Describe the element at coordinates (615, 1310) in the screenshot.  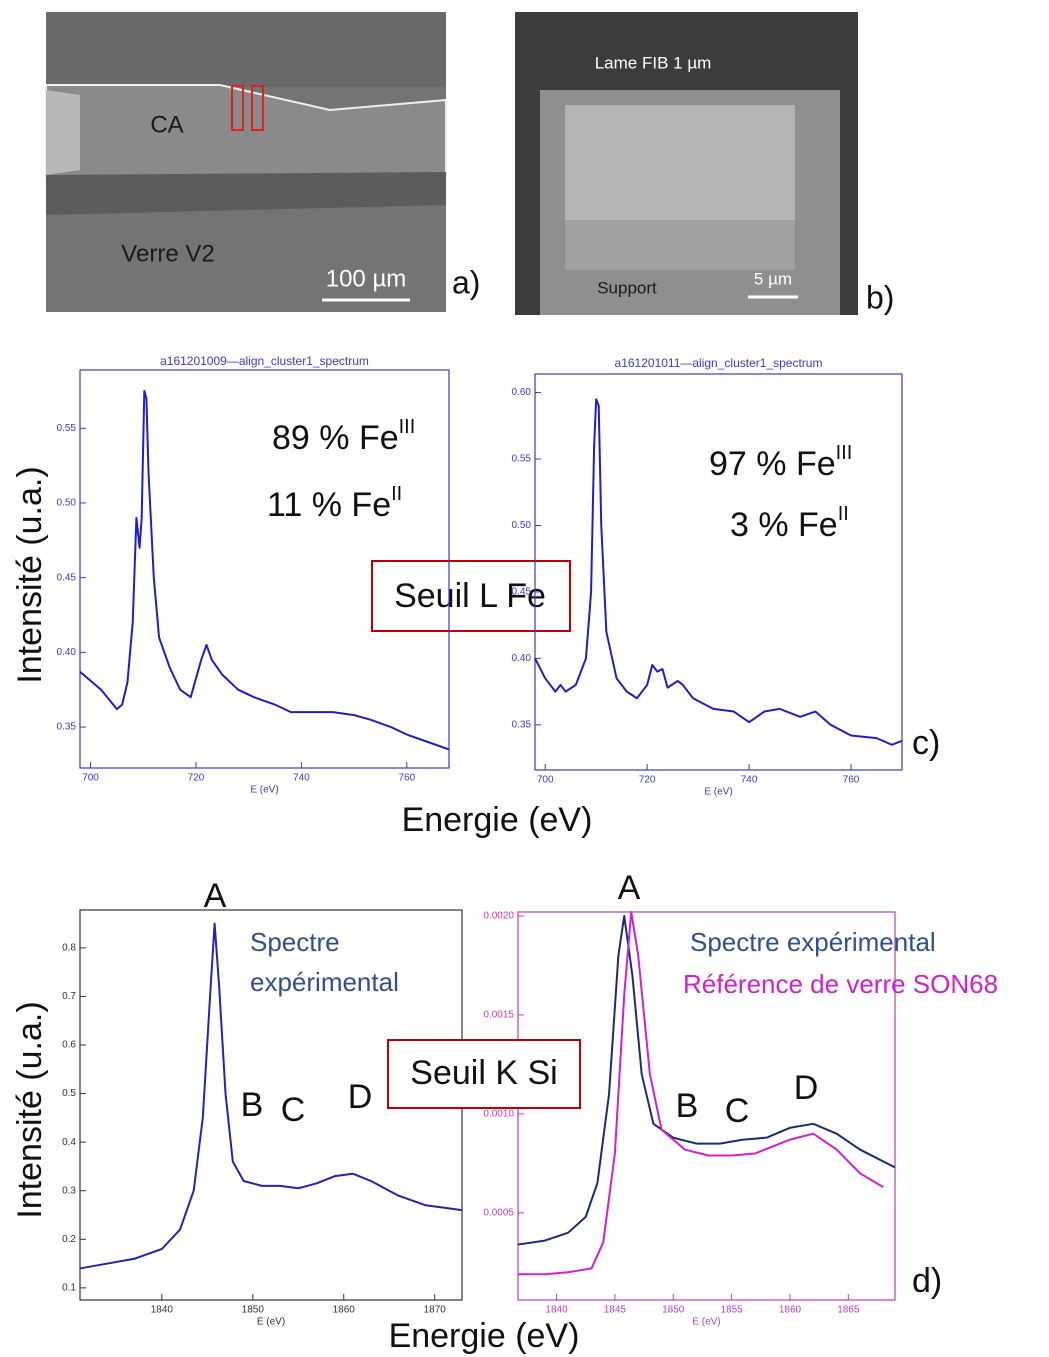
I see `x-tick-label: 1845` at that location.